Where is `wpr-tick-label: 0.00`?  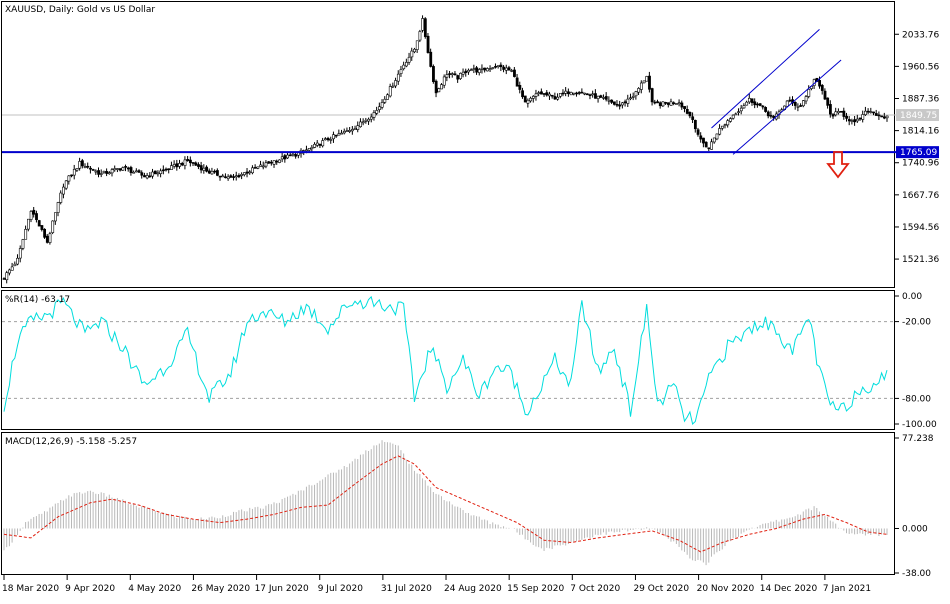
wpr-tick-label: 0.00 is located at coordinates (912, 297).